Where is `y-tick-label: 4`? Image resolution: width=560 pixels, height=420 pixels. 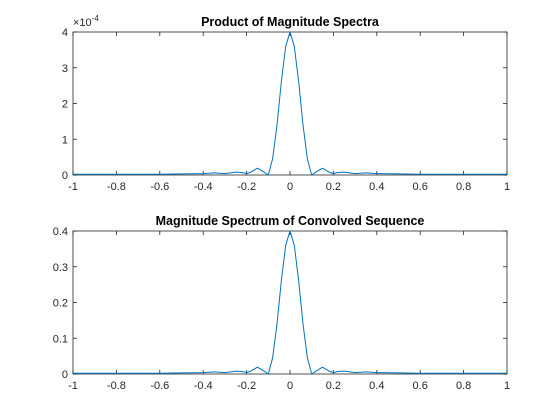
y-tick-label: 4 is located at coordinates (65, 33).